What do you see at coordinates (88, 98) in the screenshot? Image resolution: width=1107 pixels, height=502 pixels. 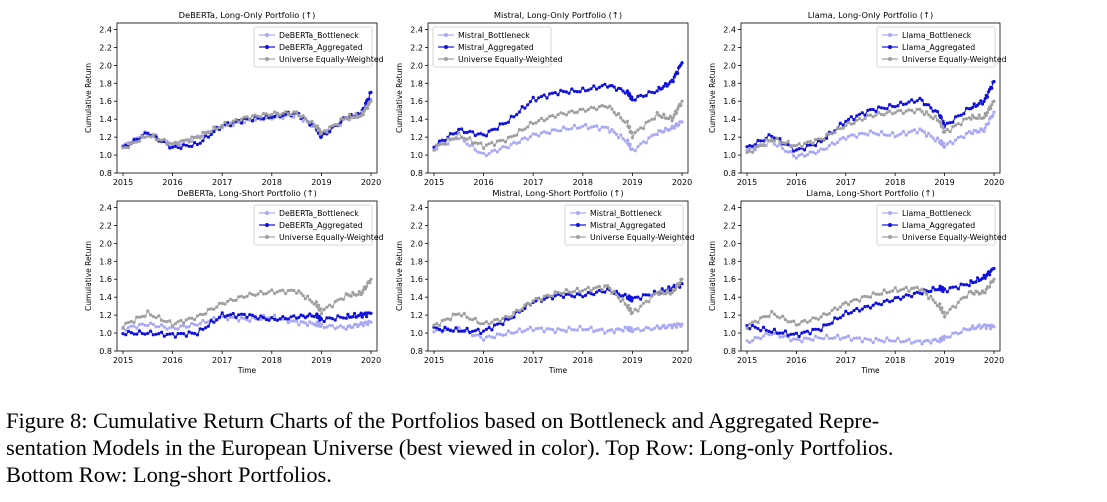 I see `y-axis-label: Cumulative Return` at bounding box center [88, 98].